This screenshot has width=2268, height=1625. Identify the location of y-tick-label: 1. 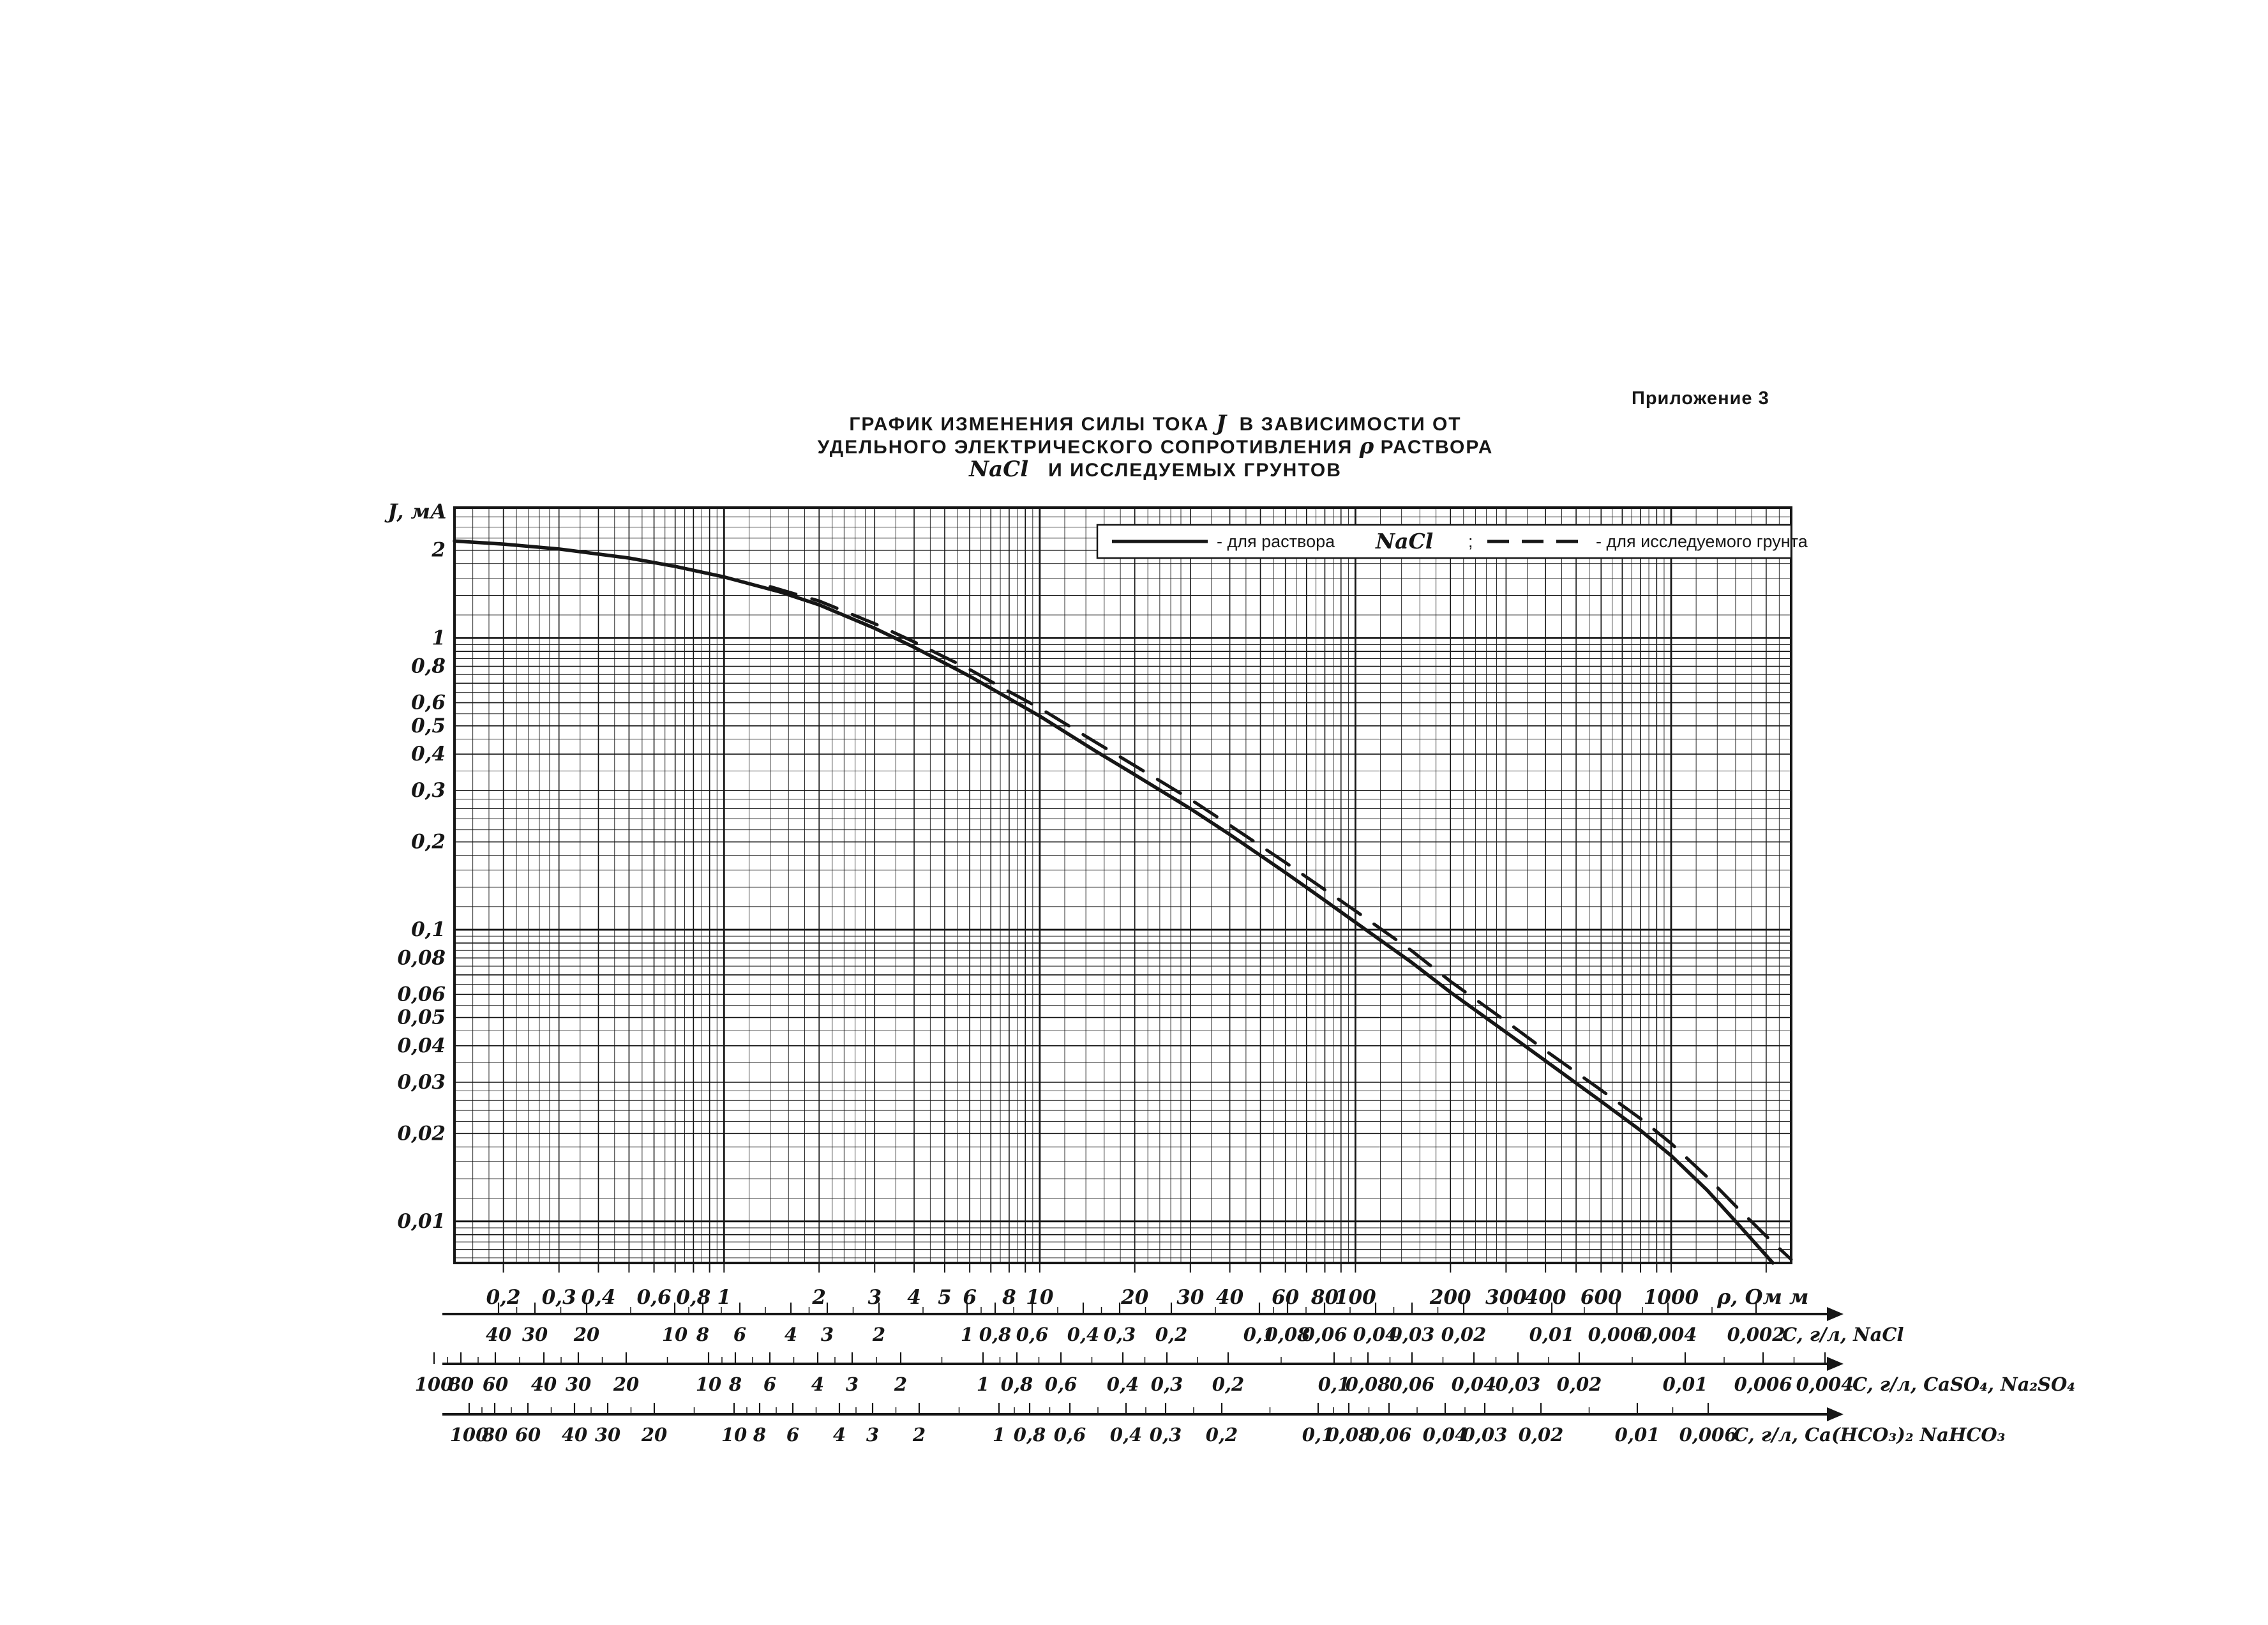
(439, 637).